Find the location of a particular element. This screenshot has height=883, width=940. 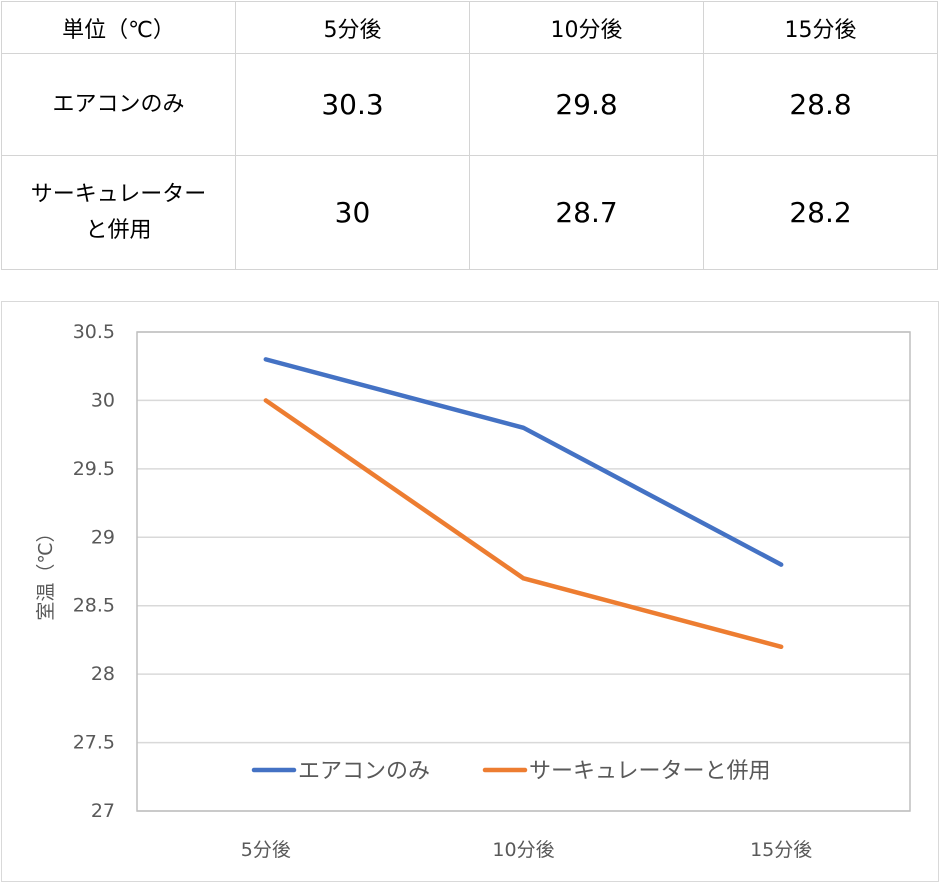

y-tick-label: 28 is located at coordinates (103, 674).